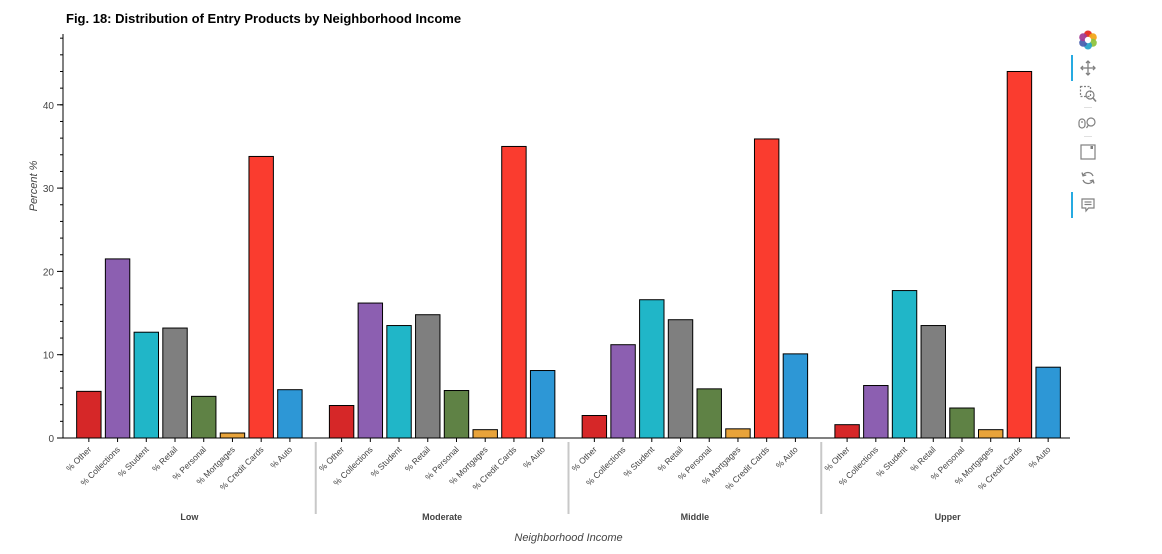  Describe the element at coordinates (1088, 178) in the screenshot. I see `reset-tool-icon` at that location.